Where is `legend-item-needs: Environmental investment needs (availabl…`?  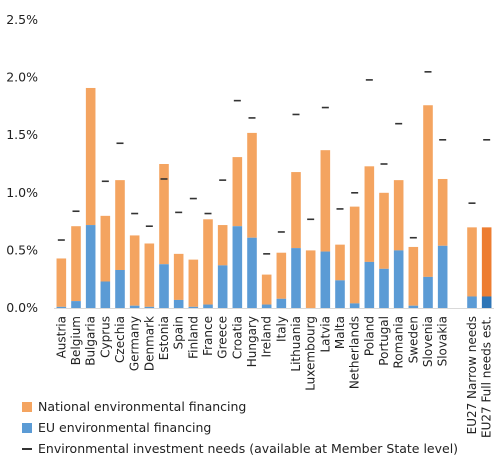
legend-item-needs: Environmental investment needs (availabl… is located at coordinates (240, 448).